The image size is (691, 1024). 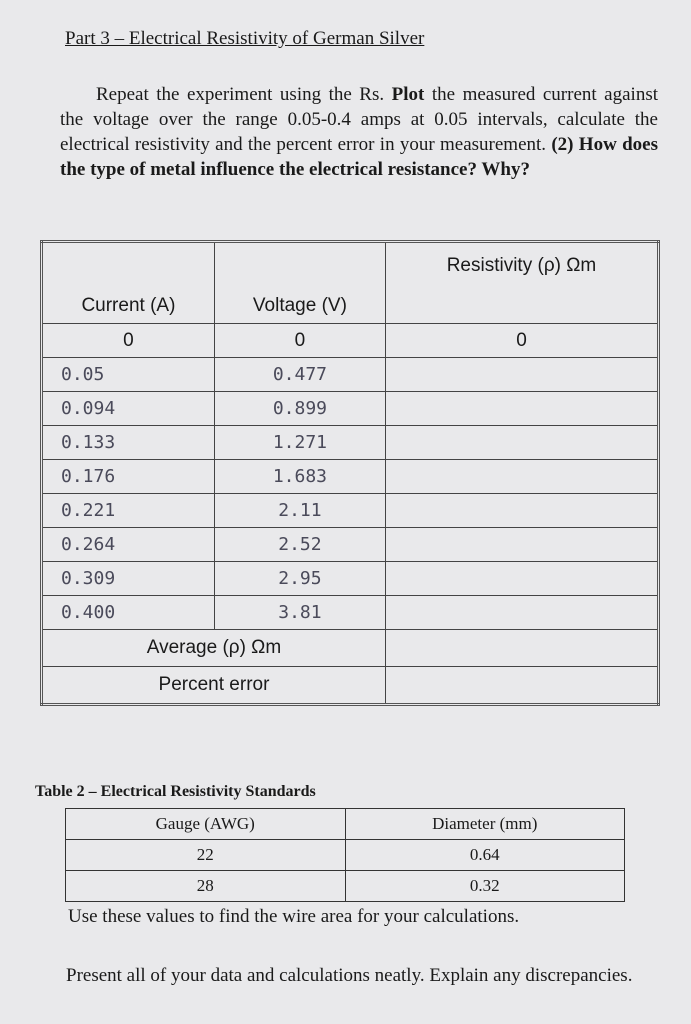 I want to click on cell: 1.683, so click(x=299, y=476).